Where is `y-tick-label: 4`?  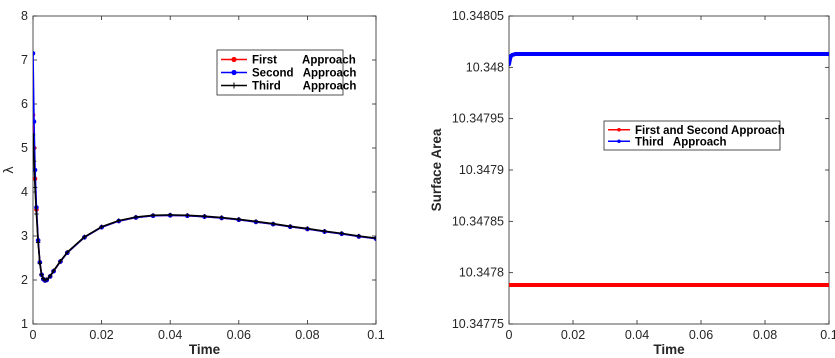
y-tick-label: 4 is located at coordinates (24, 192).